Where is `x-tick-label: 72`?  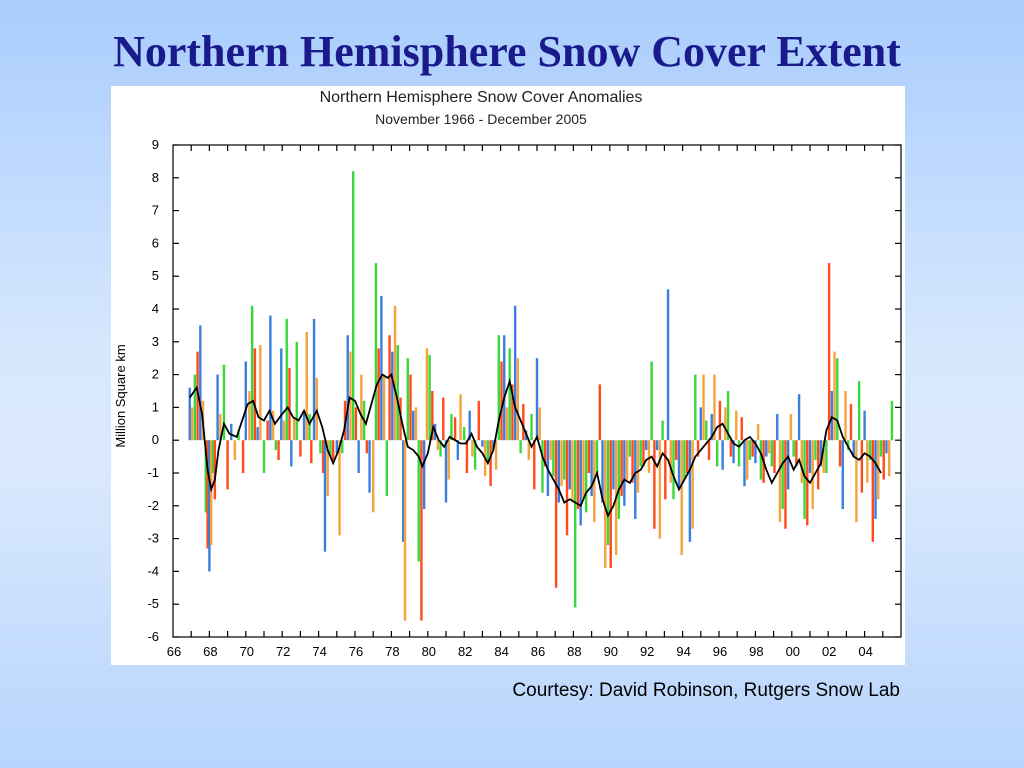 x-tick-label: 72 is located at coordinates (283, 651).